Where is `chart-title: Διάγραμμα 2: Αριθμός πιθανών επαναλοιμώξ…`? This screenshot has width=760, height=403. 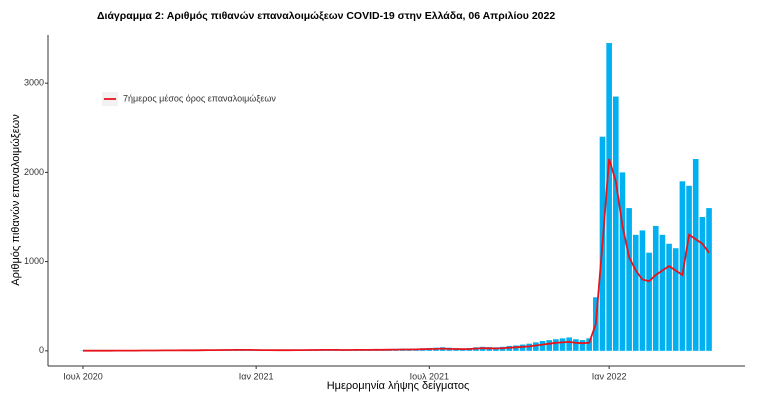
chart-title: Διάγραμμα 2: Αριθμός πιθανών επαναλοιμώξ… is located at coordinates (326, 16).